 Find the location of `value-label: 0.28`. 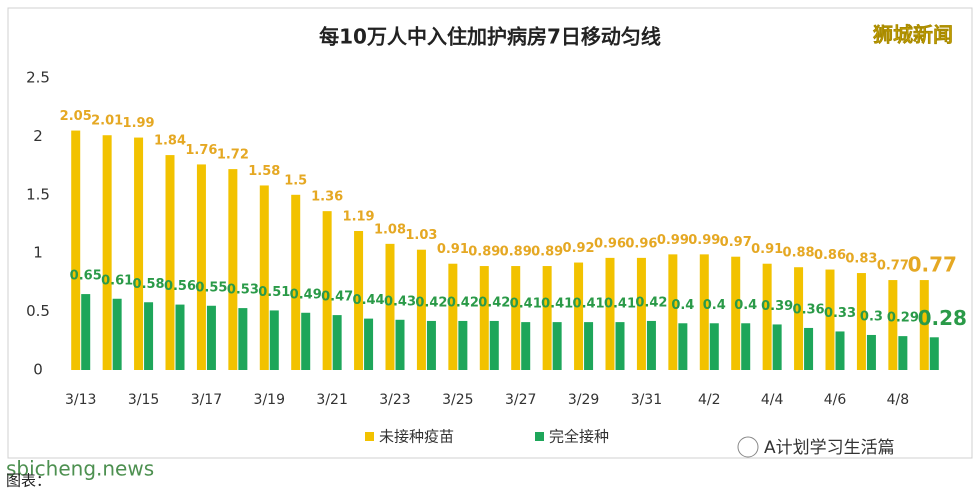

value-label: 0.28 is located at coordinates (942, 318).